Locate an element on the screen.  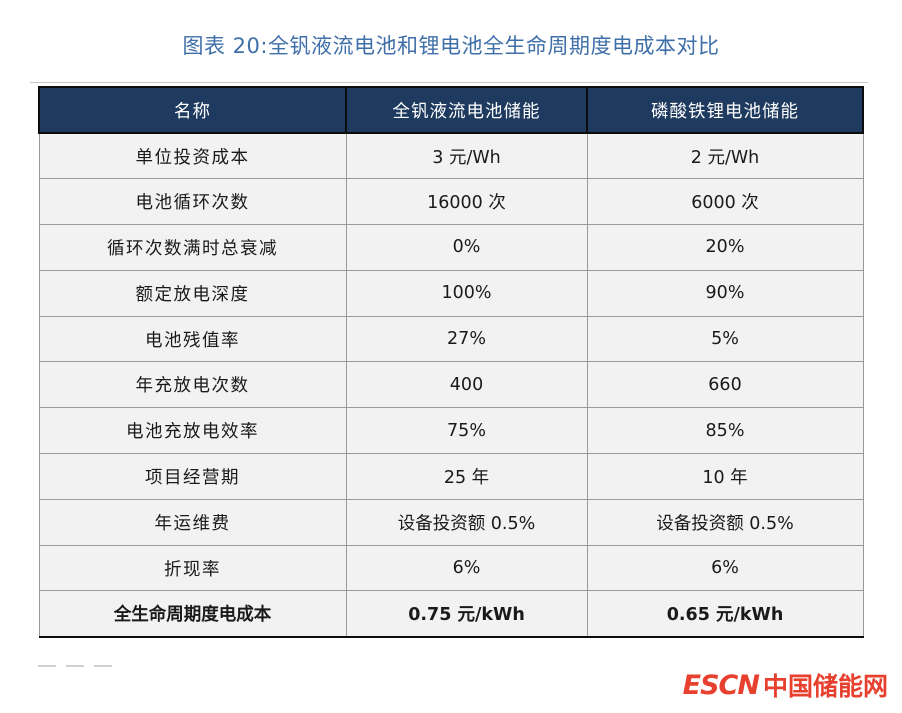
lfp-value: 90% is located at coordinates (725, 293).